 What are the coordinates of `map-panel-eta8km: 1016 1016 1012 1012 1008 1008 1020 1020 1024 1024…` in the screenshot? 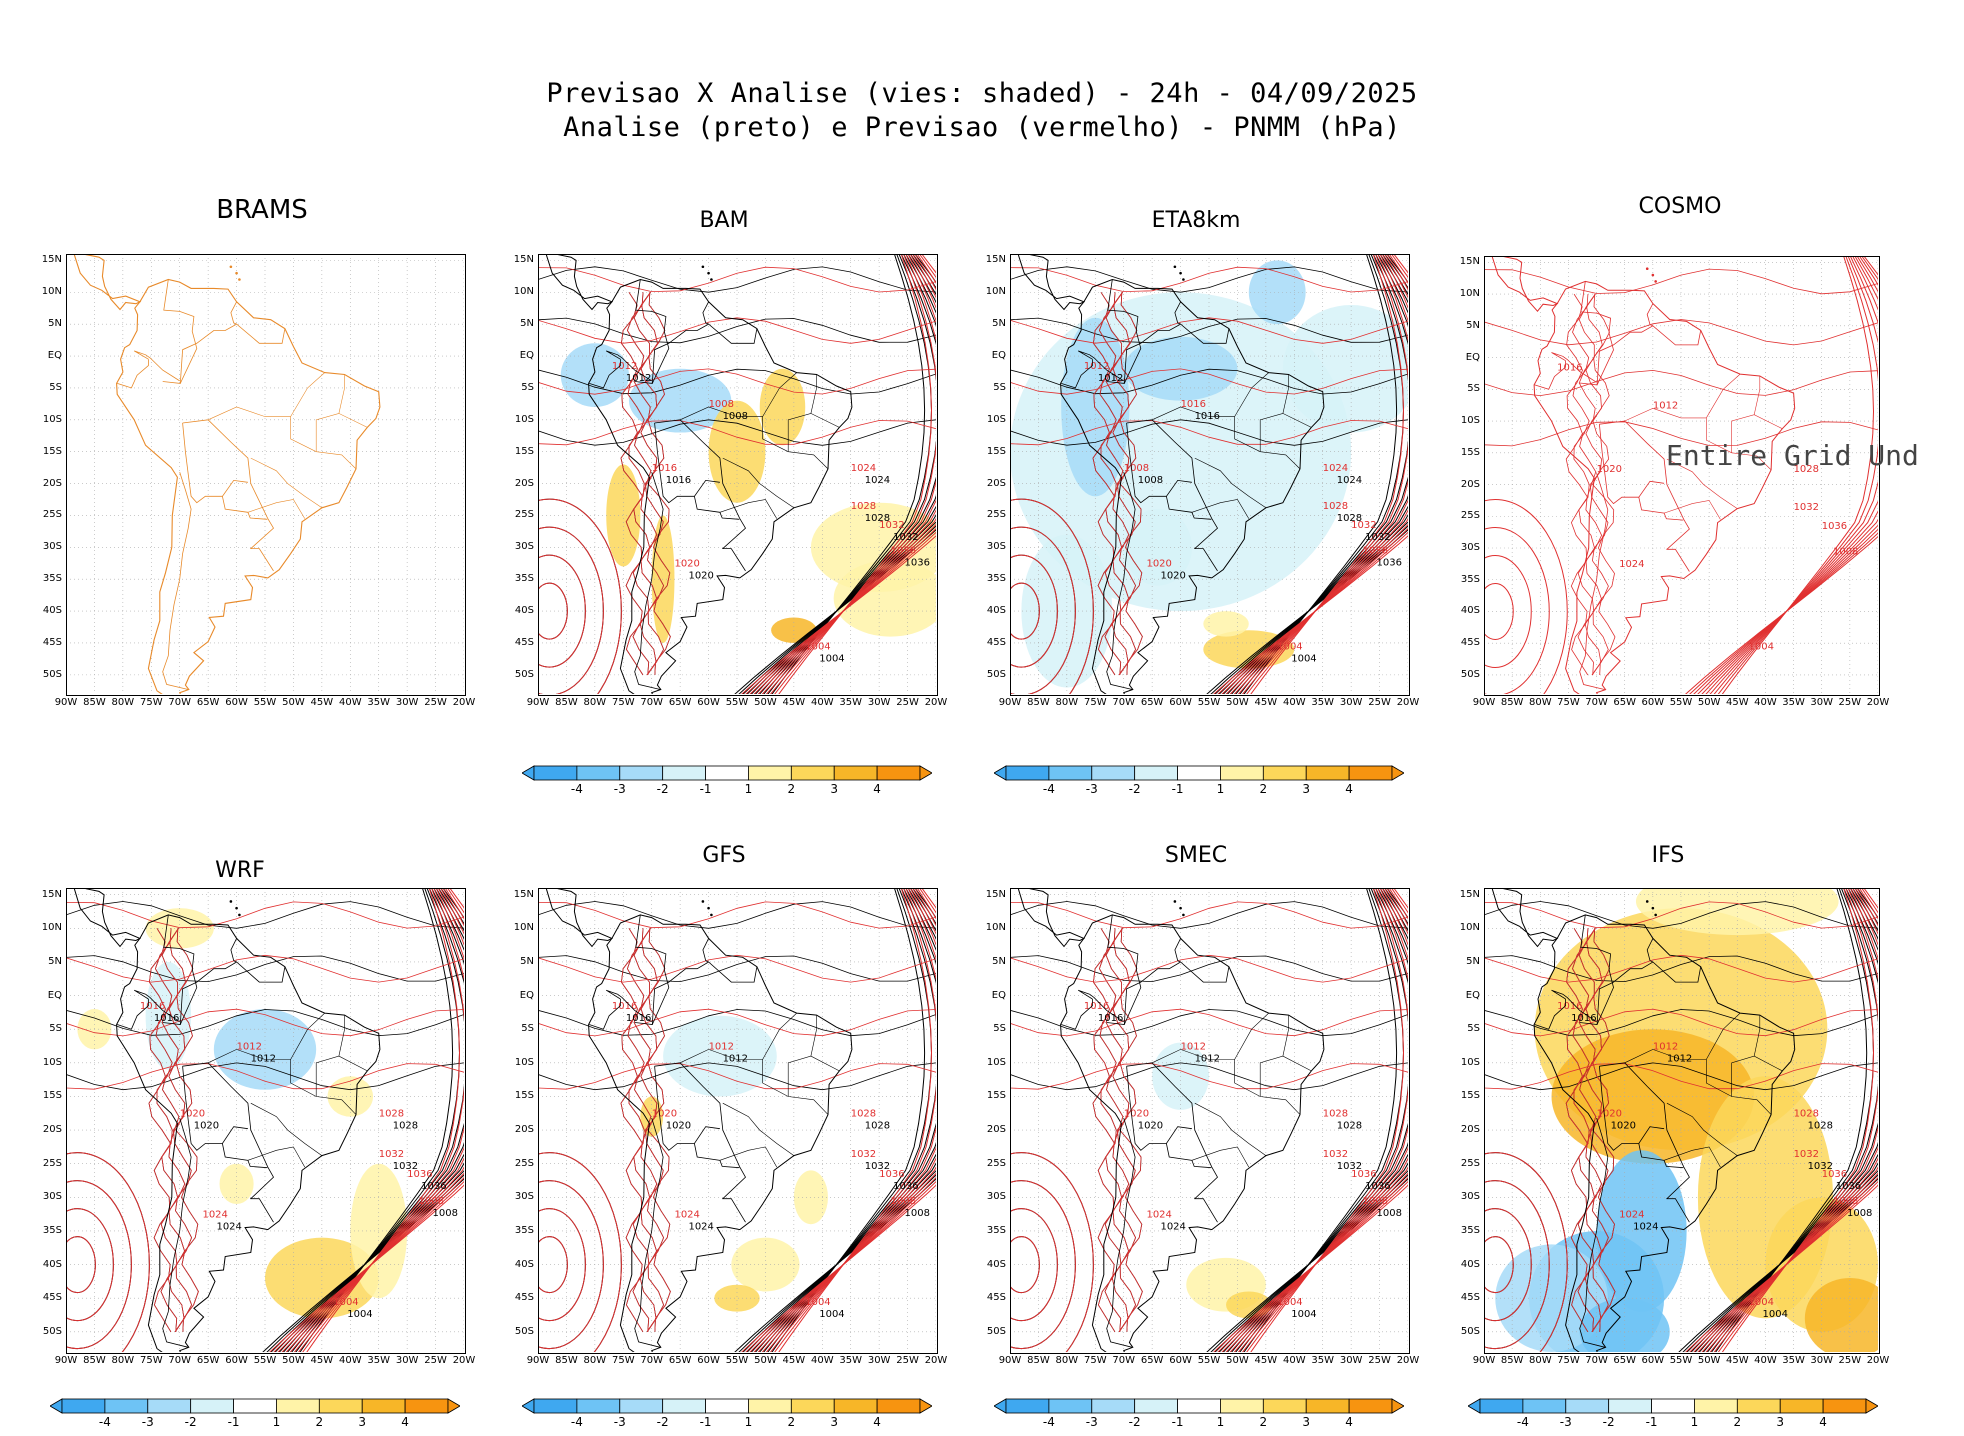 It's located at (1196, 476).